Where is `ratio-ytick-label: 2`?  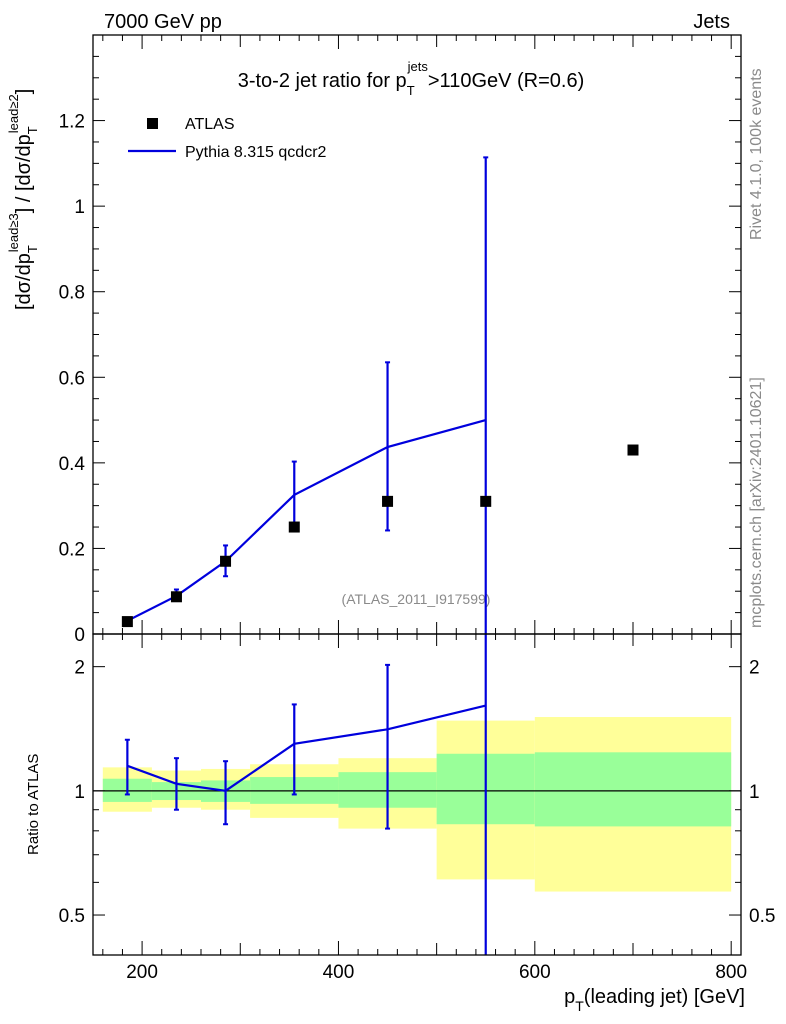
ratio-ytick-label: 2 is located at coordinates (79, 668).